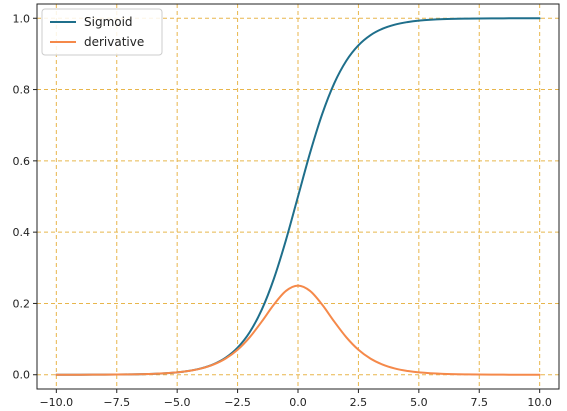 The image size is (567, 411). What do you see at coordinates (359, 402) in the screenshot?
I see `x-tick-label: 2.5` at bounding box center [359, 402].